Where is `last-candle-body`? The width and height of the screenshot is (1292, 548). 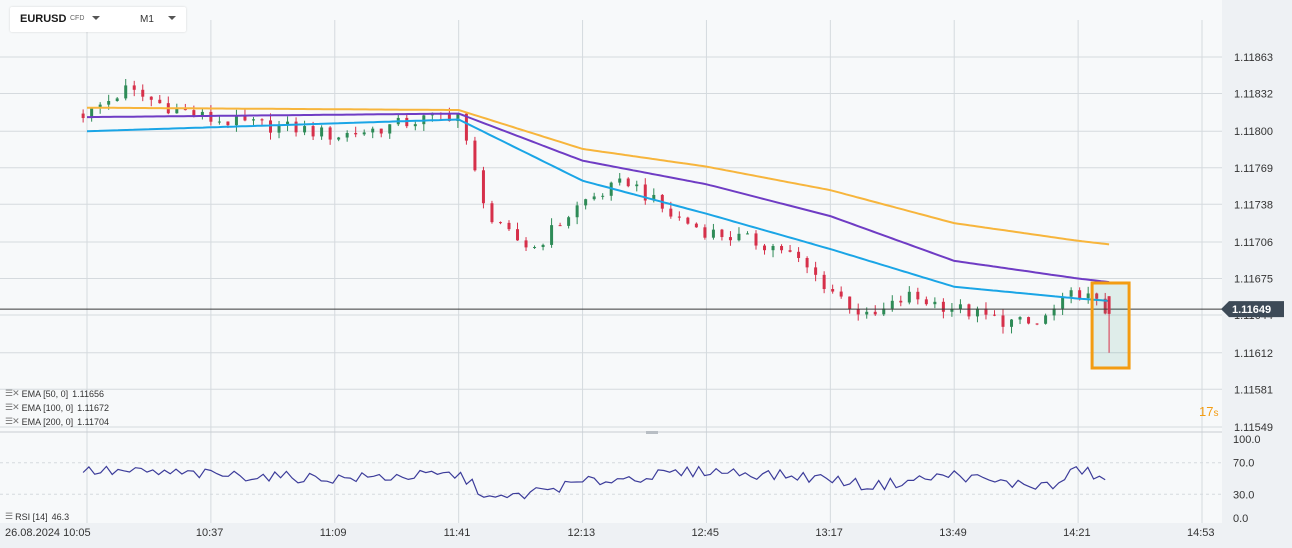 last-candle-body is located at coordinates (1109, 305).